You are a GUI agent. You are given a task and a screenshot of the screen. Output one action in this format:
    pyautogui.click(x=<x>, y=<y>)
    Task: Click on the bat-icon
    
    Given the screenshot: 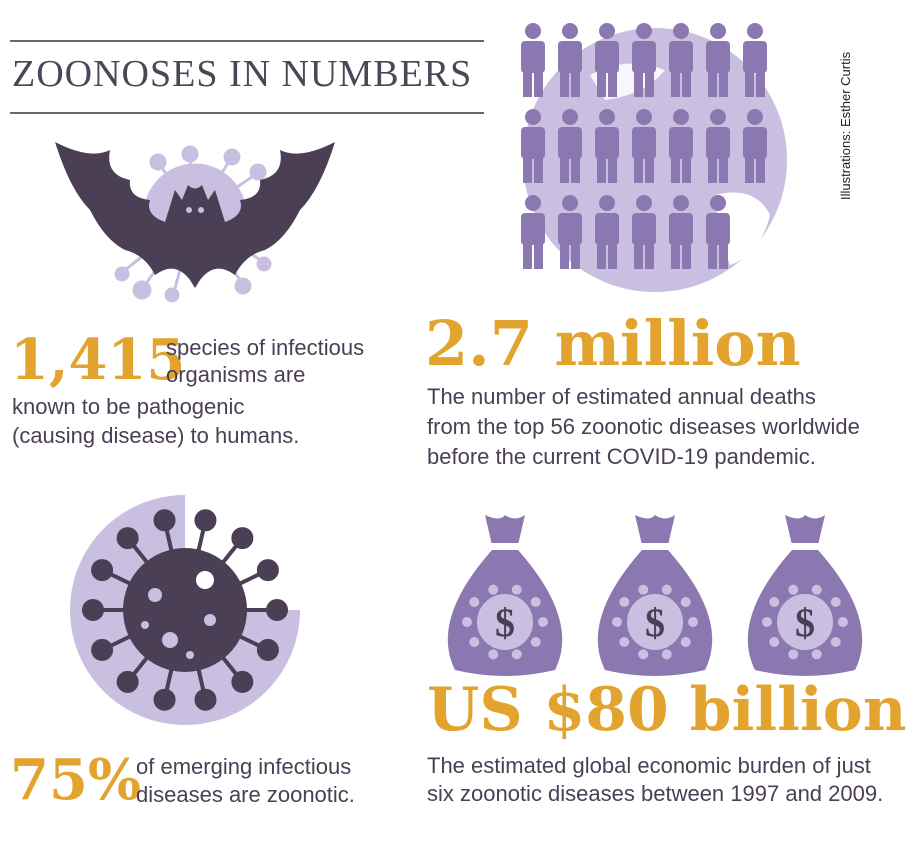 What is the action you would take?
    pyautogui.click(x=195, y=222)
    